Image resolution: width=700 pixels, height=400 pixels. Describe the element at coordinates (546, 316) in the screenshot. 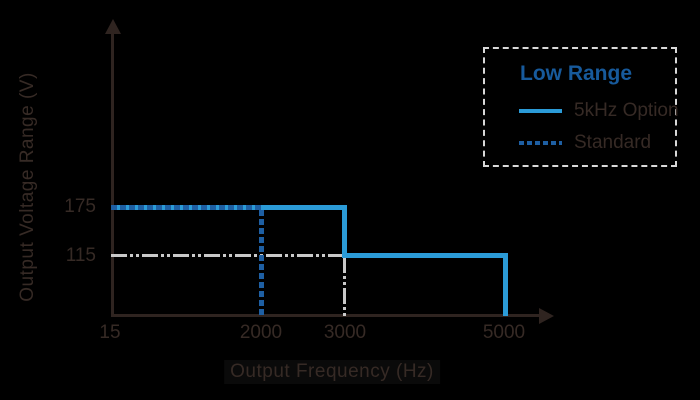

I see `x-axis-arrow-icon` at that location.